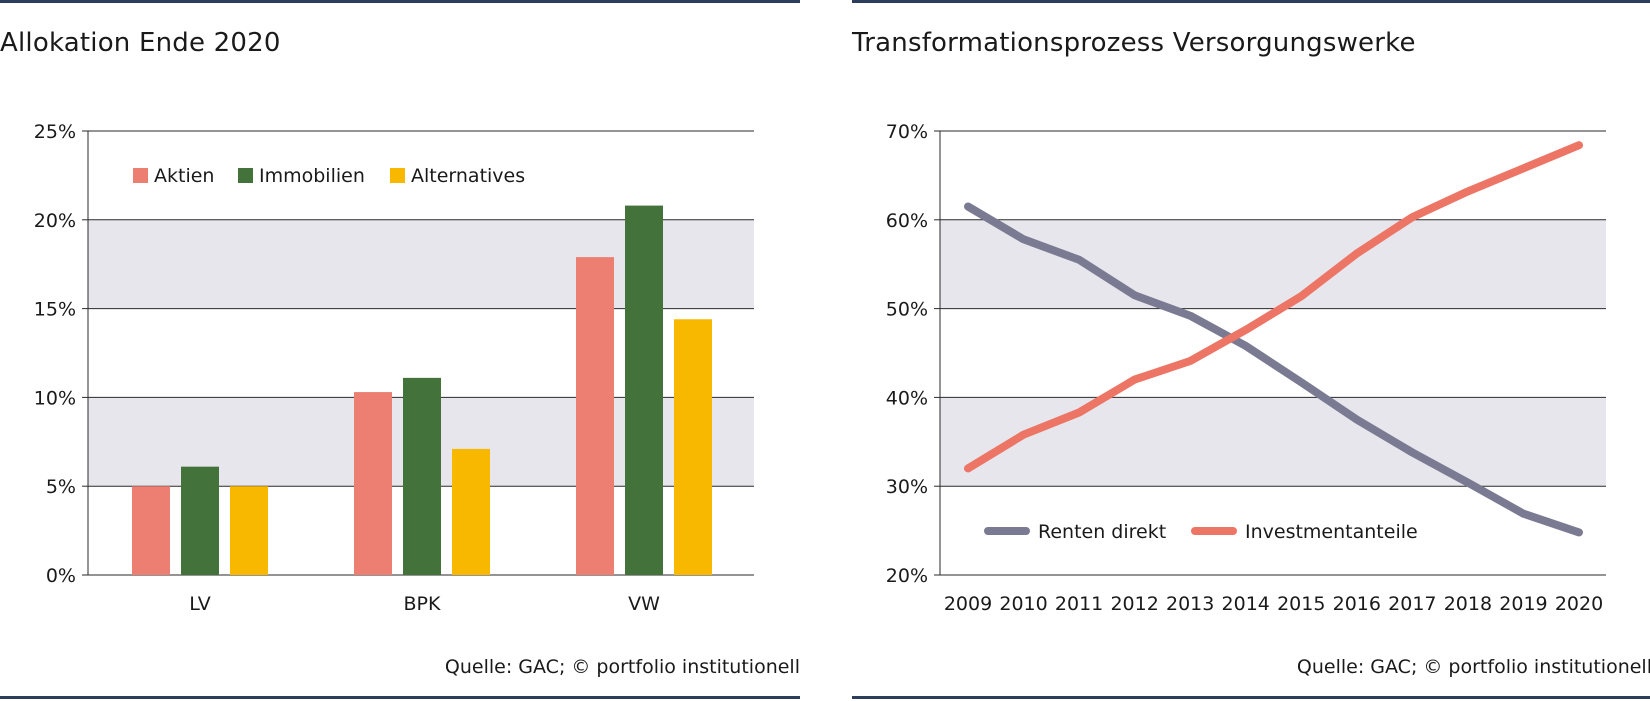  What do you see at coordinates (1301, 604) in the screenshot?
I see `x-tick-label: 2015` at bounding box center [1301, 604].